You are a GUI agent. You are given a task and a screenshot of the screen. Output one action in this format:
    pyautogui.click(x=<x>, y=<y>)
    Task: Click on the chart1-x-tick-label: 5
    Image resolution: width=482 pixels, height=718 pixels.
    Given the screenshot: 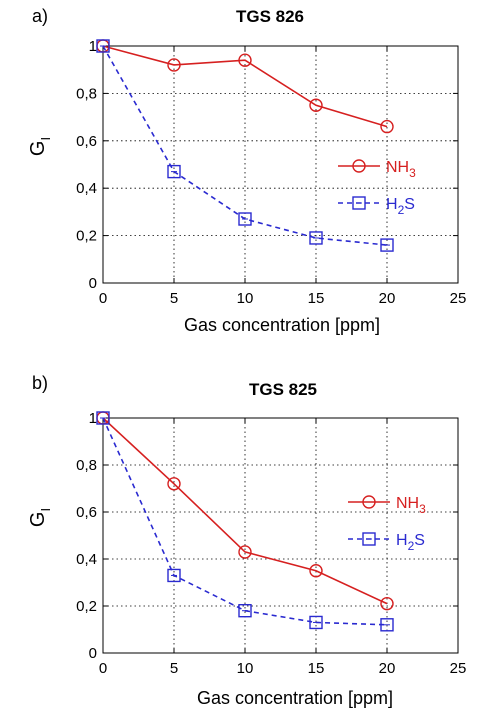 What is the action you would take?
    pyautogui.click(x=174, y=668)
    